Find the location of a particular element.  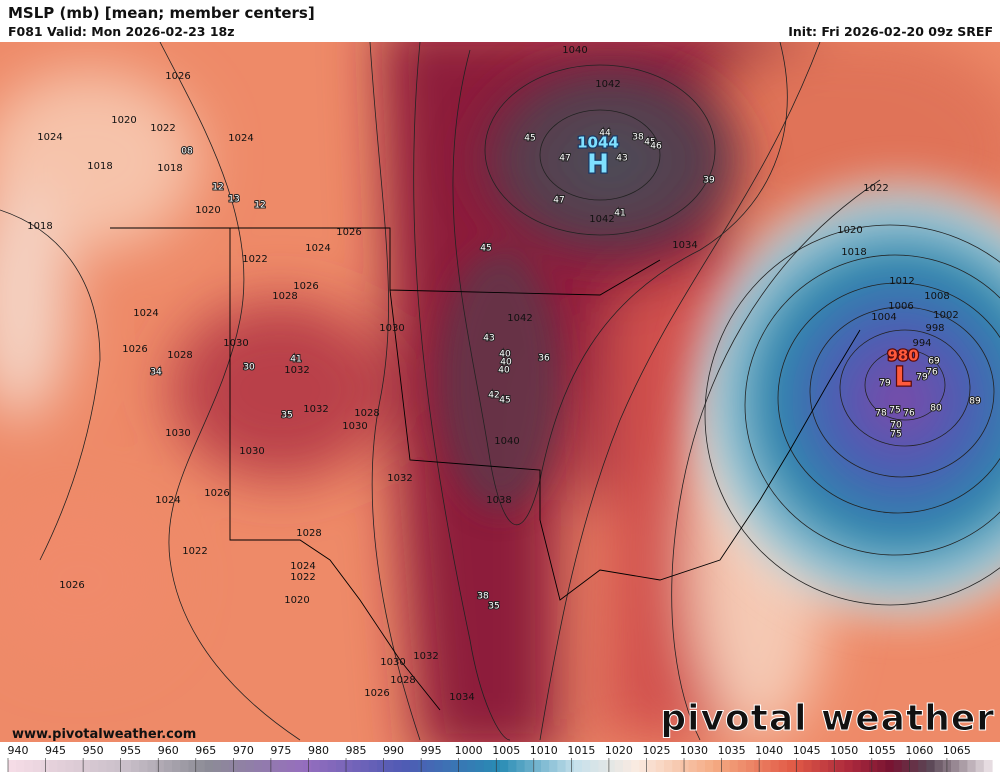

isobar-label: 1042 is located at coordinates (601, 219).